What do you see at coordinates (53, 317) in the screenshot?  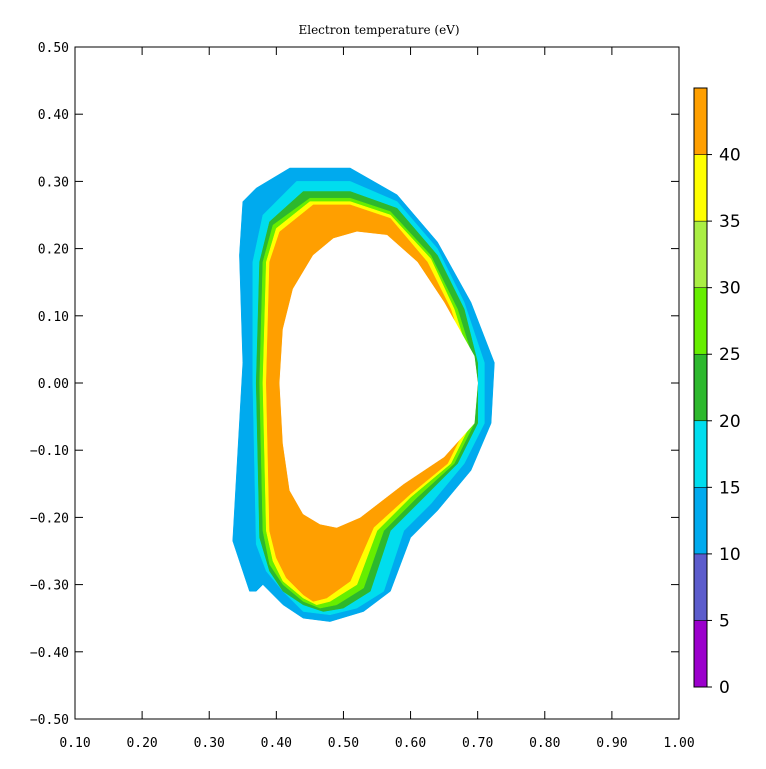 I see `y-tick-label: 0.10` at bounding box center [53, 317].